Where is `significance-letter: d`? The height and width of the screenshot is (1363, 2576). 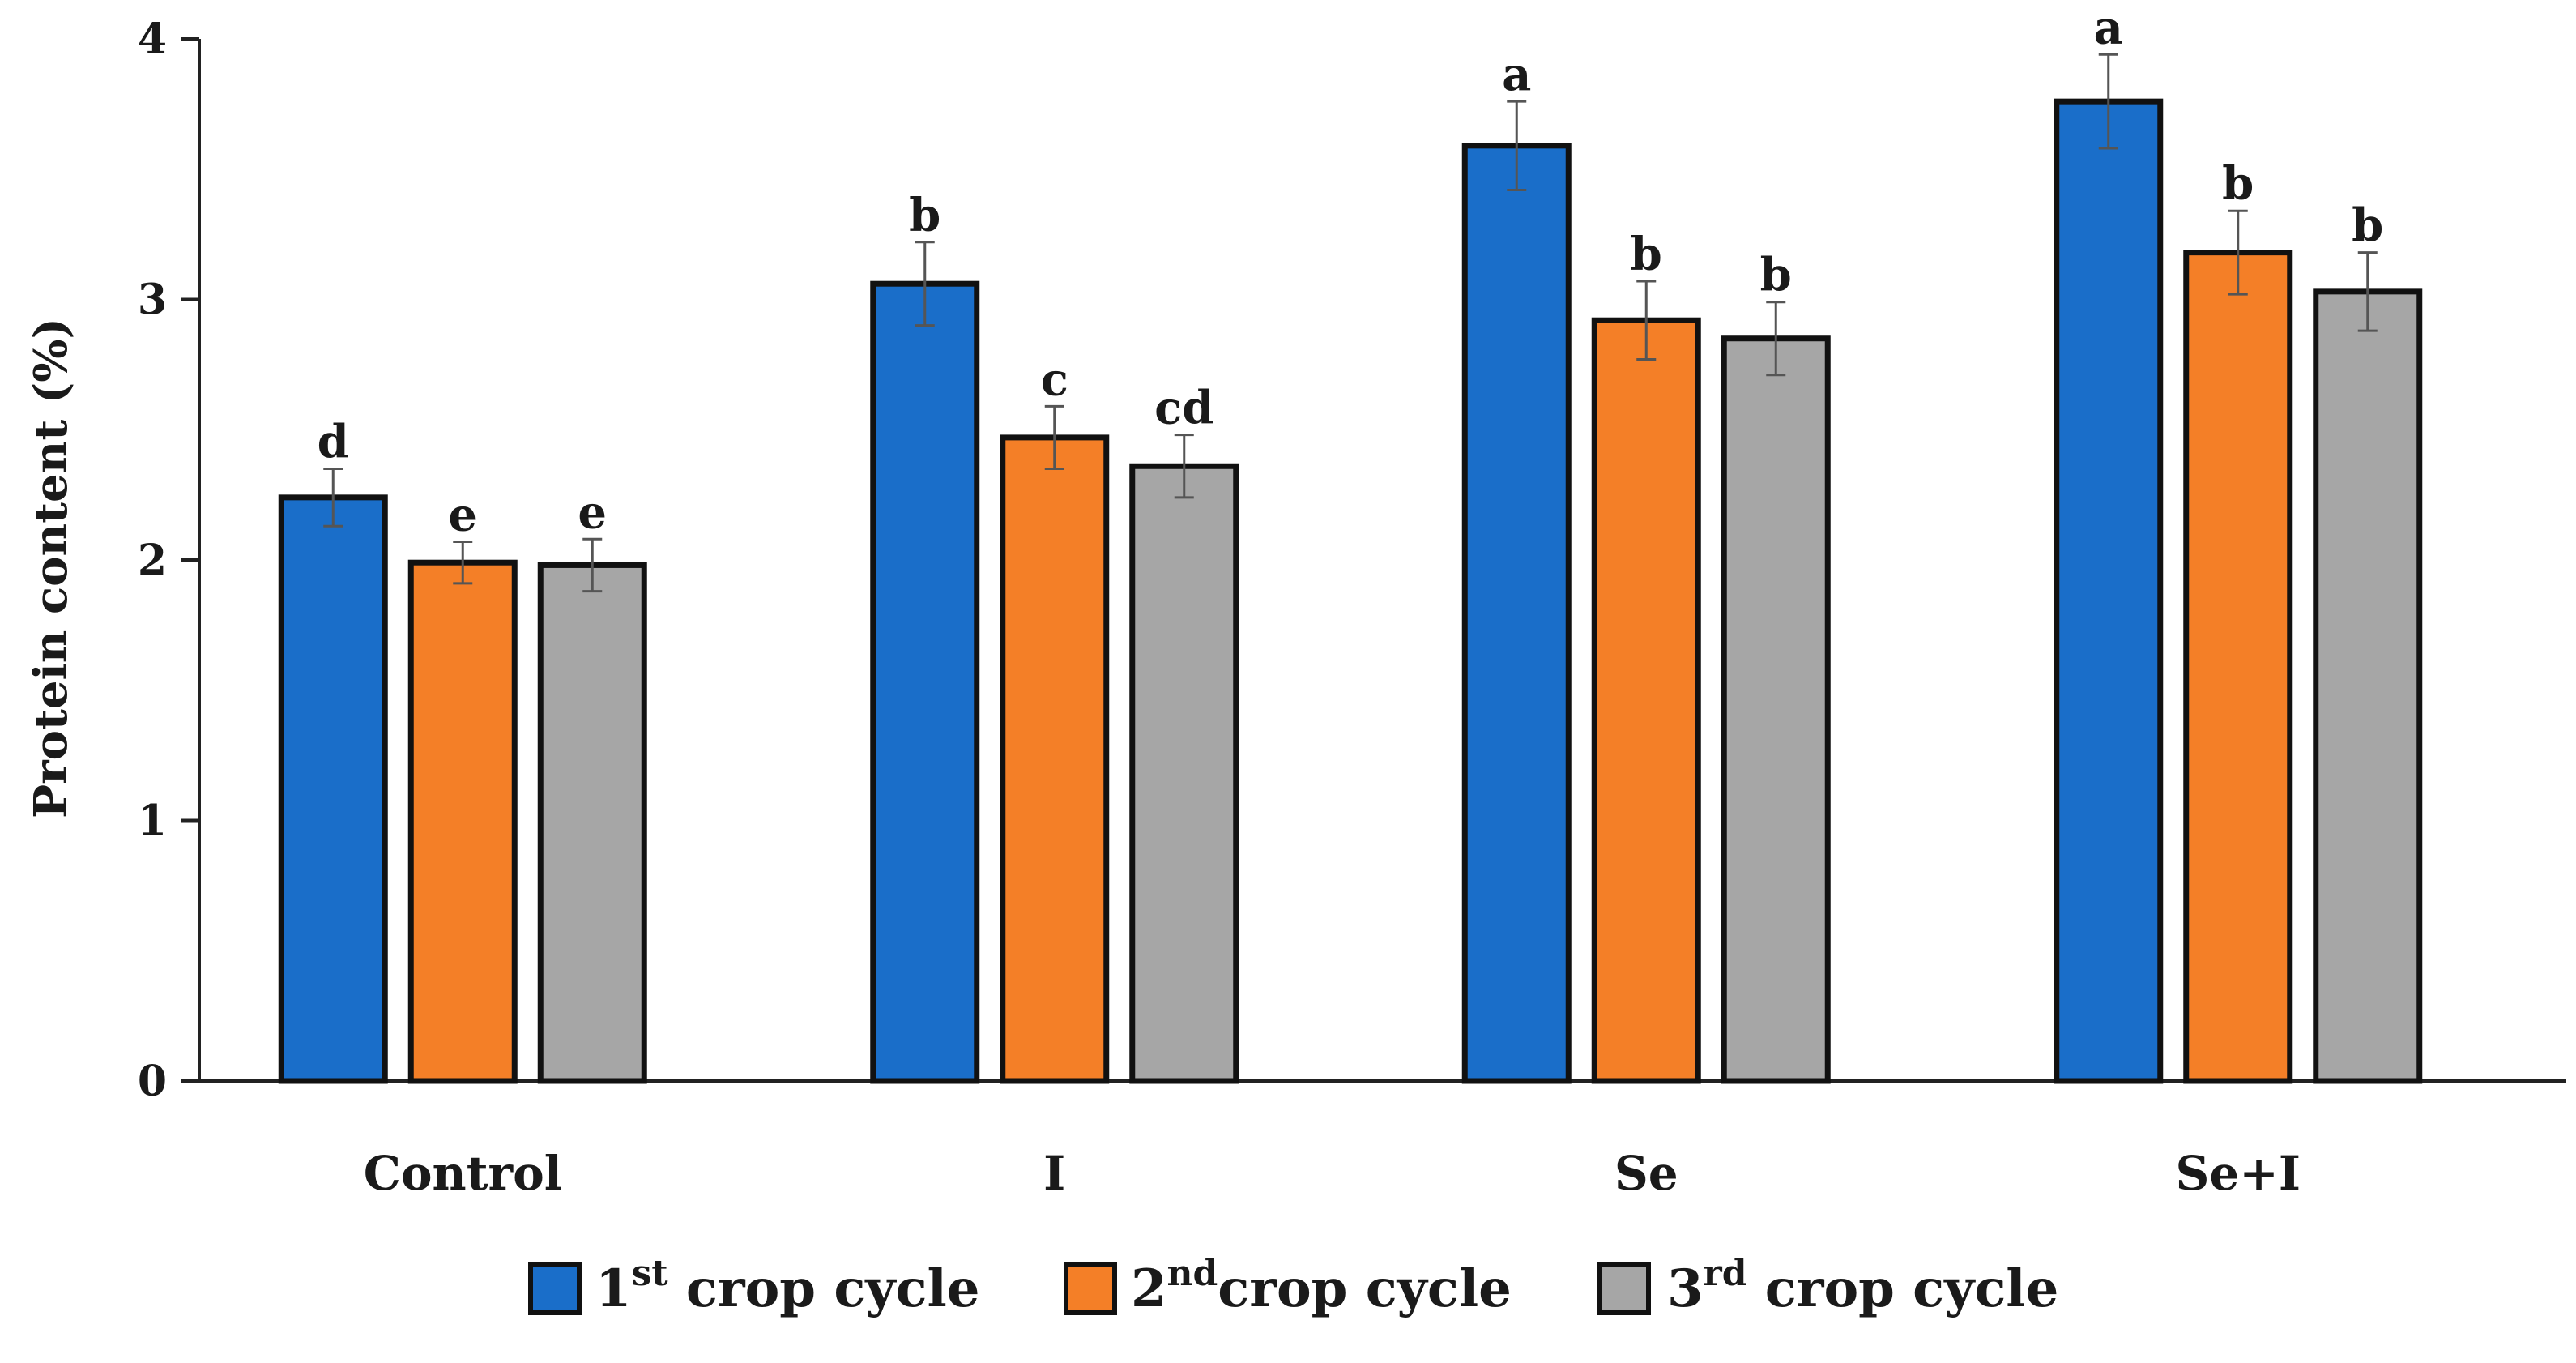 significance-letter: d is located at coordinates (333, 441).